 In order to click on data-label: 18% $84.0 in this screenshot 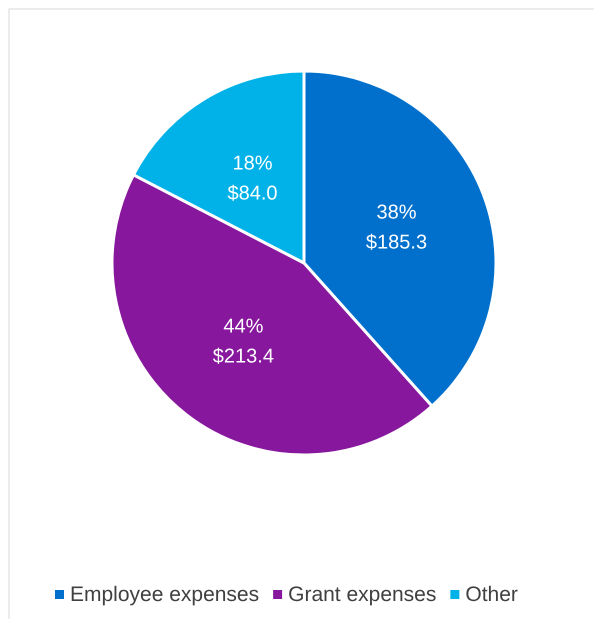, I will do `click(253, 178)`.